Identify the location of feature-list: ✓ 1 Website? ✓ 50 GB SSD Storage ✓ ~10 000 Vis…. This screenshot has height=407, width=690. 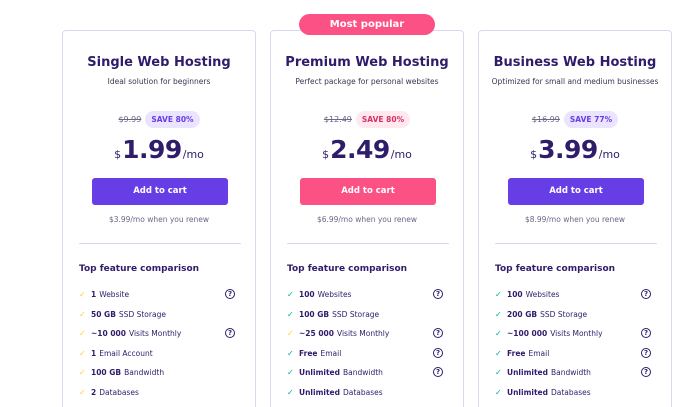
(161, 343).